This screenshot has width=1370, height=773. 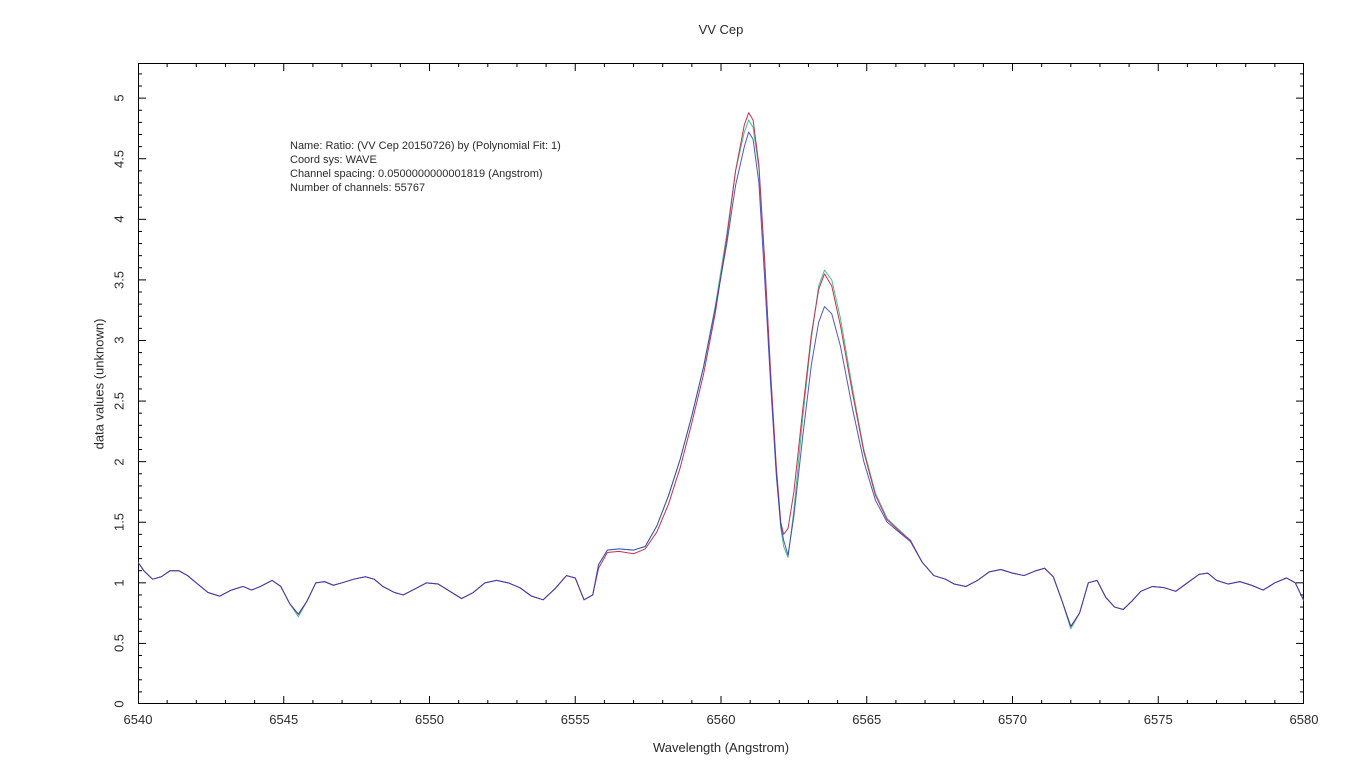 I want to click on x-tick-label: 6560, so click(x=721, y=719).